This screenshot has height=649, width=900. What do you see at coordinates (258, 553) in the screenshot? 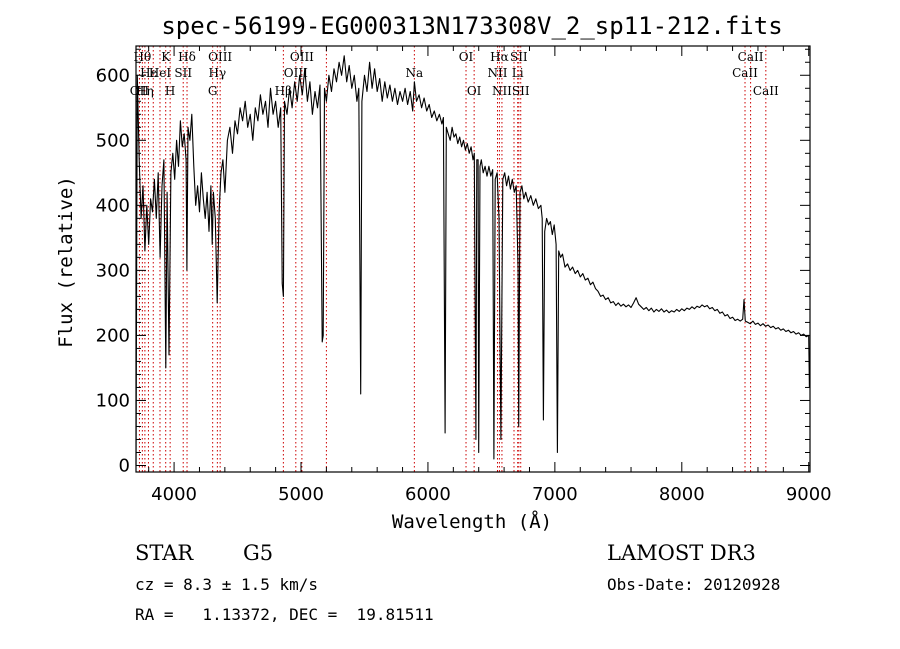
I see `object-subclass: G5` at bounding box center [258, 553].